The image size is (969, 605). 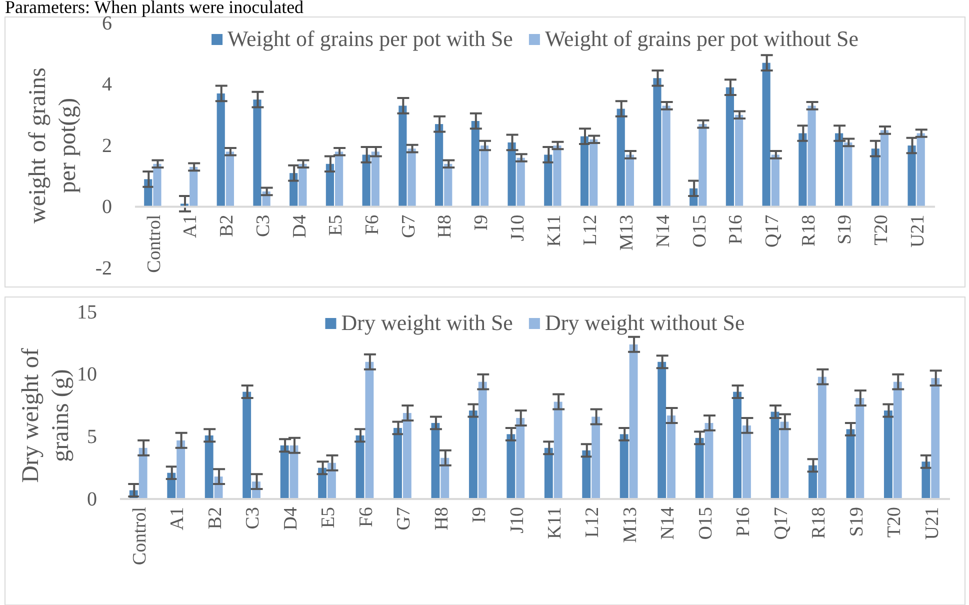 I want to click on legend-label: Weight of grains per pot with Se, so click(x=370, y=38).